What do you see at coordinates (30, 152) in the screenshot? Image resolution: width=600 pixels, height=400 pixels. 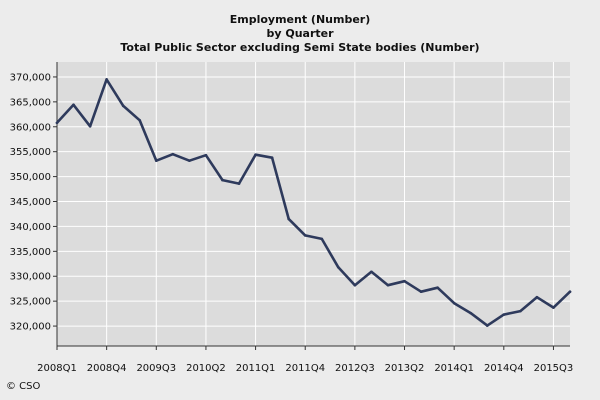 I see `y-tick-label: 355,000` at bounding box center [30, 152].